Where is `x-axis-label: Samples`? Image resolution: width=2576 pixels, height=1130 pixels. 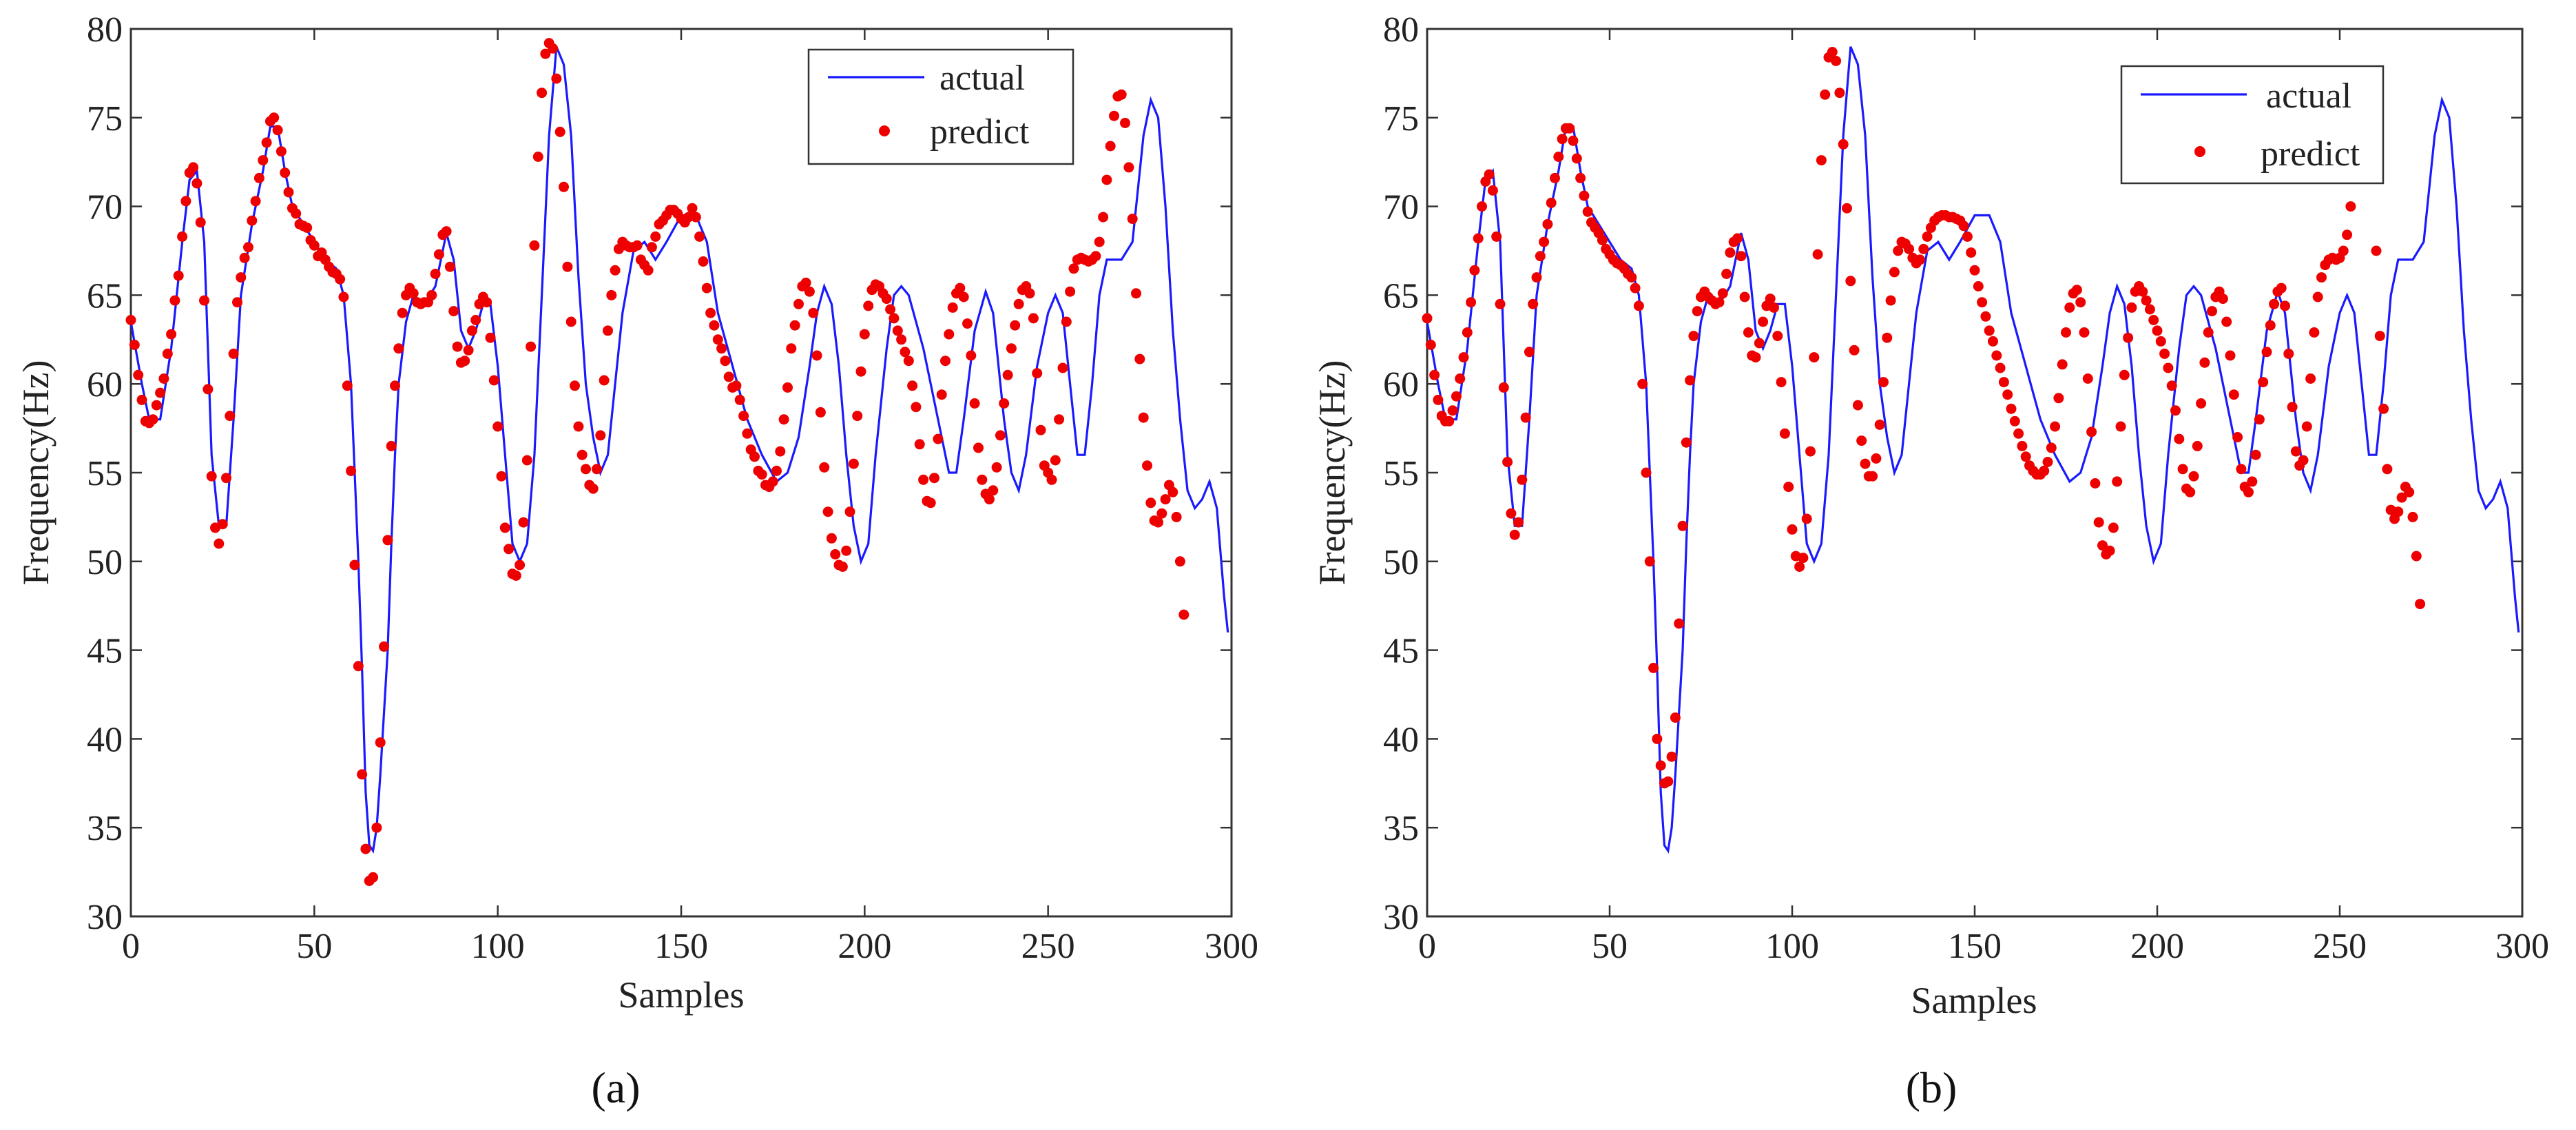
x-axis-label: Samples is located at coordinates (1974, 1000).